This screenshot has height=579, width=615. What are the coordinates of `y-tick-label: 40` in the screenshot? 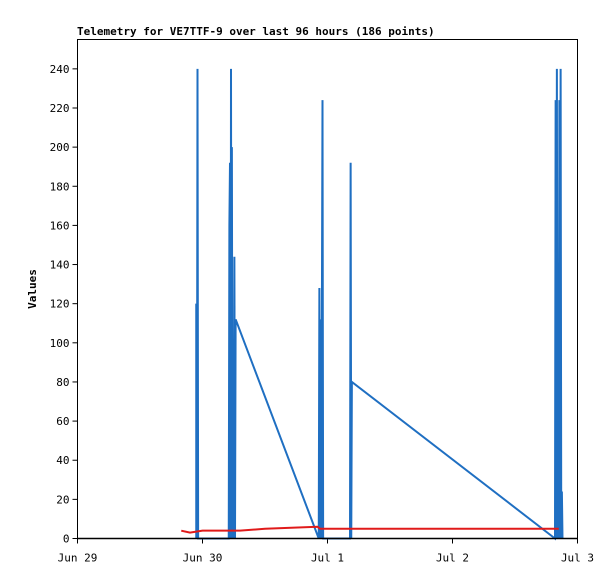 It's located at (62, 460).